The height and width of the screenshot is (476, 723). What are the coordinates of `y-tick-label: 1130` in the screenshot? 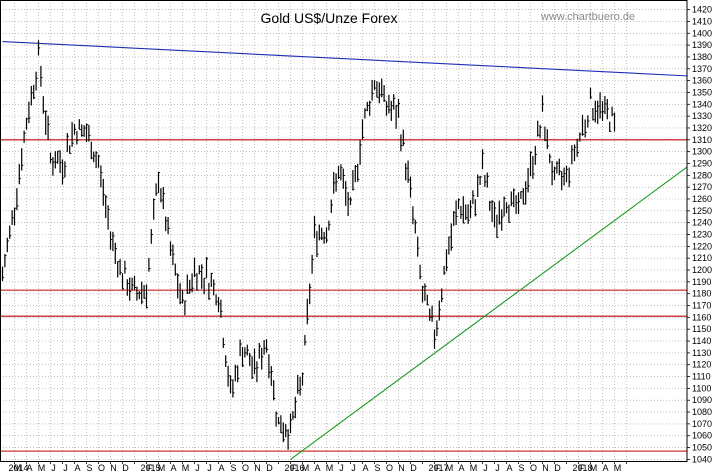 It's located at (701, 353).